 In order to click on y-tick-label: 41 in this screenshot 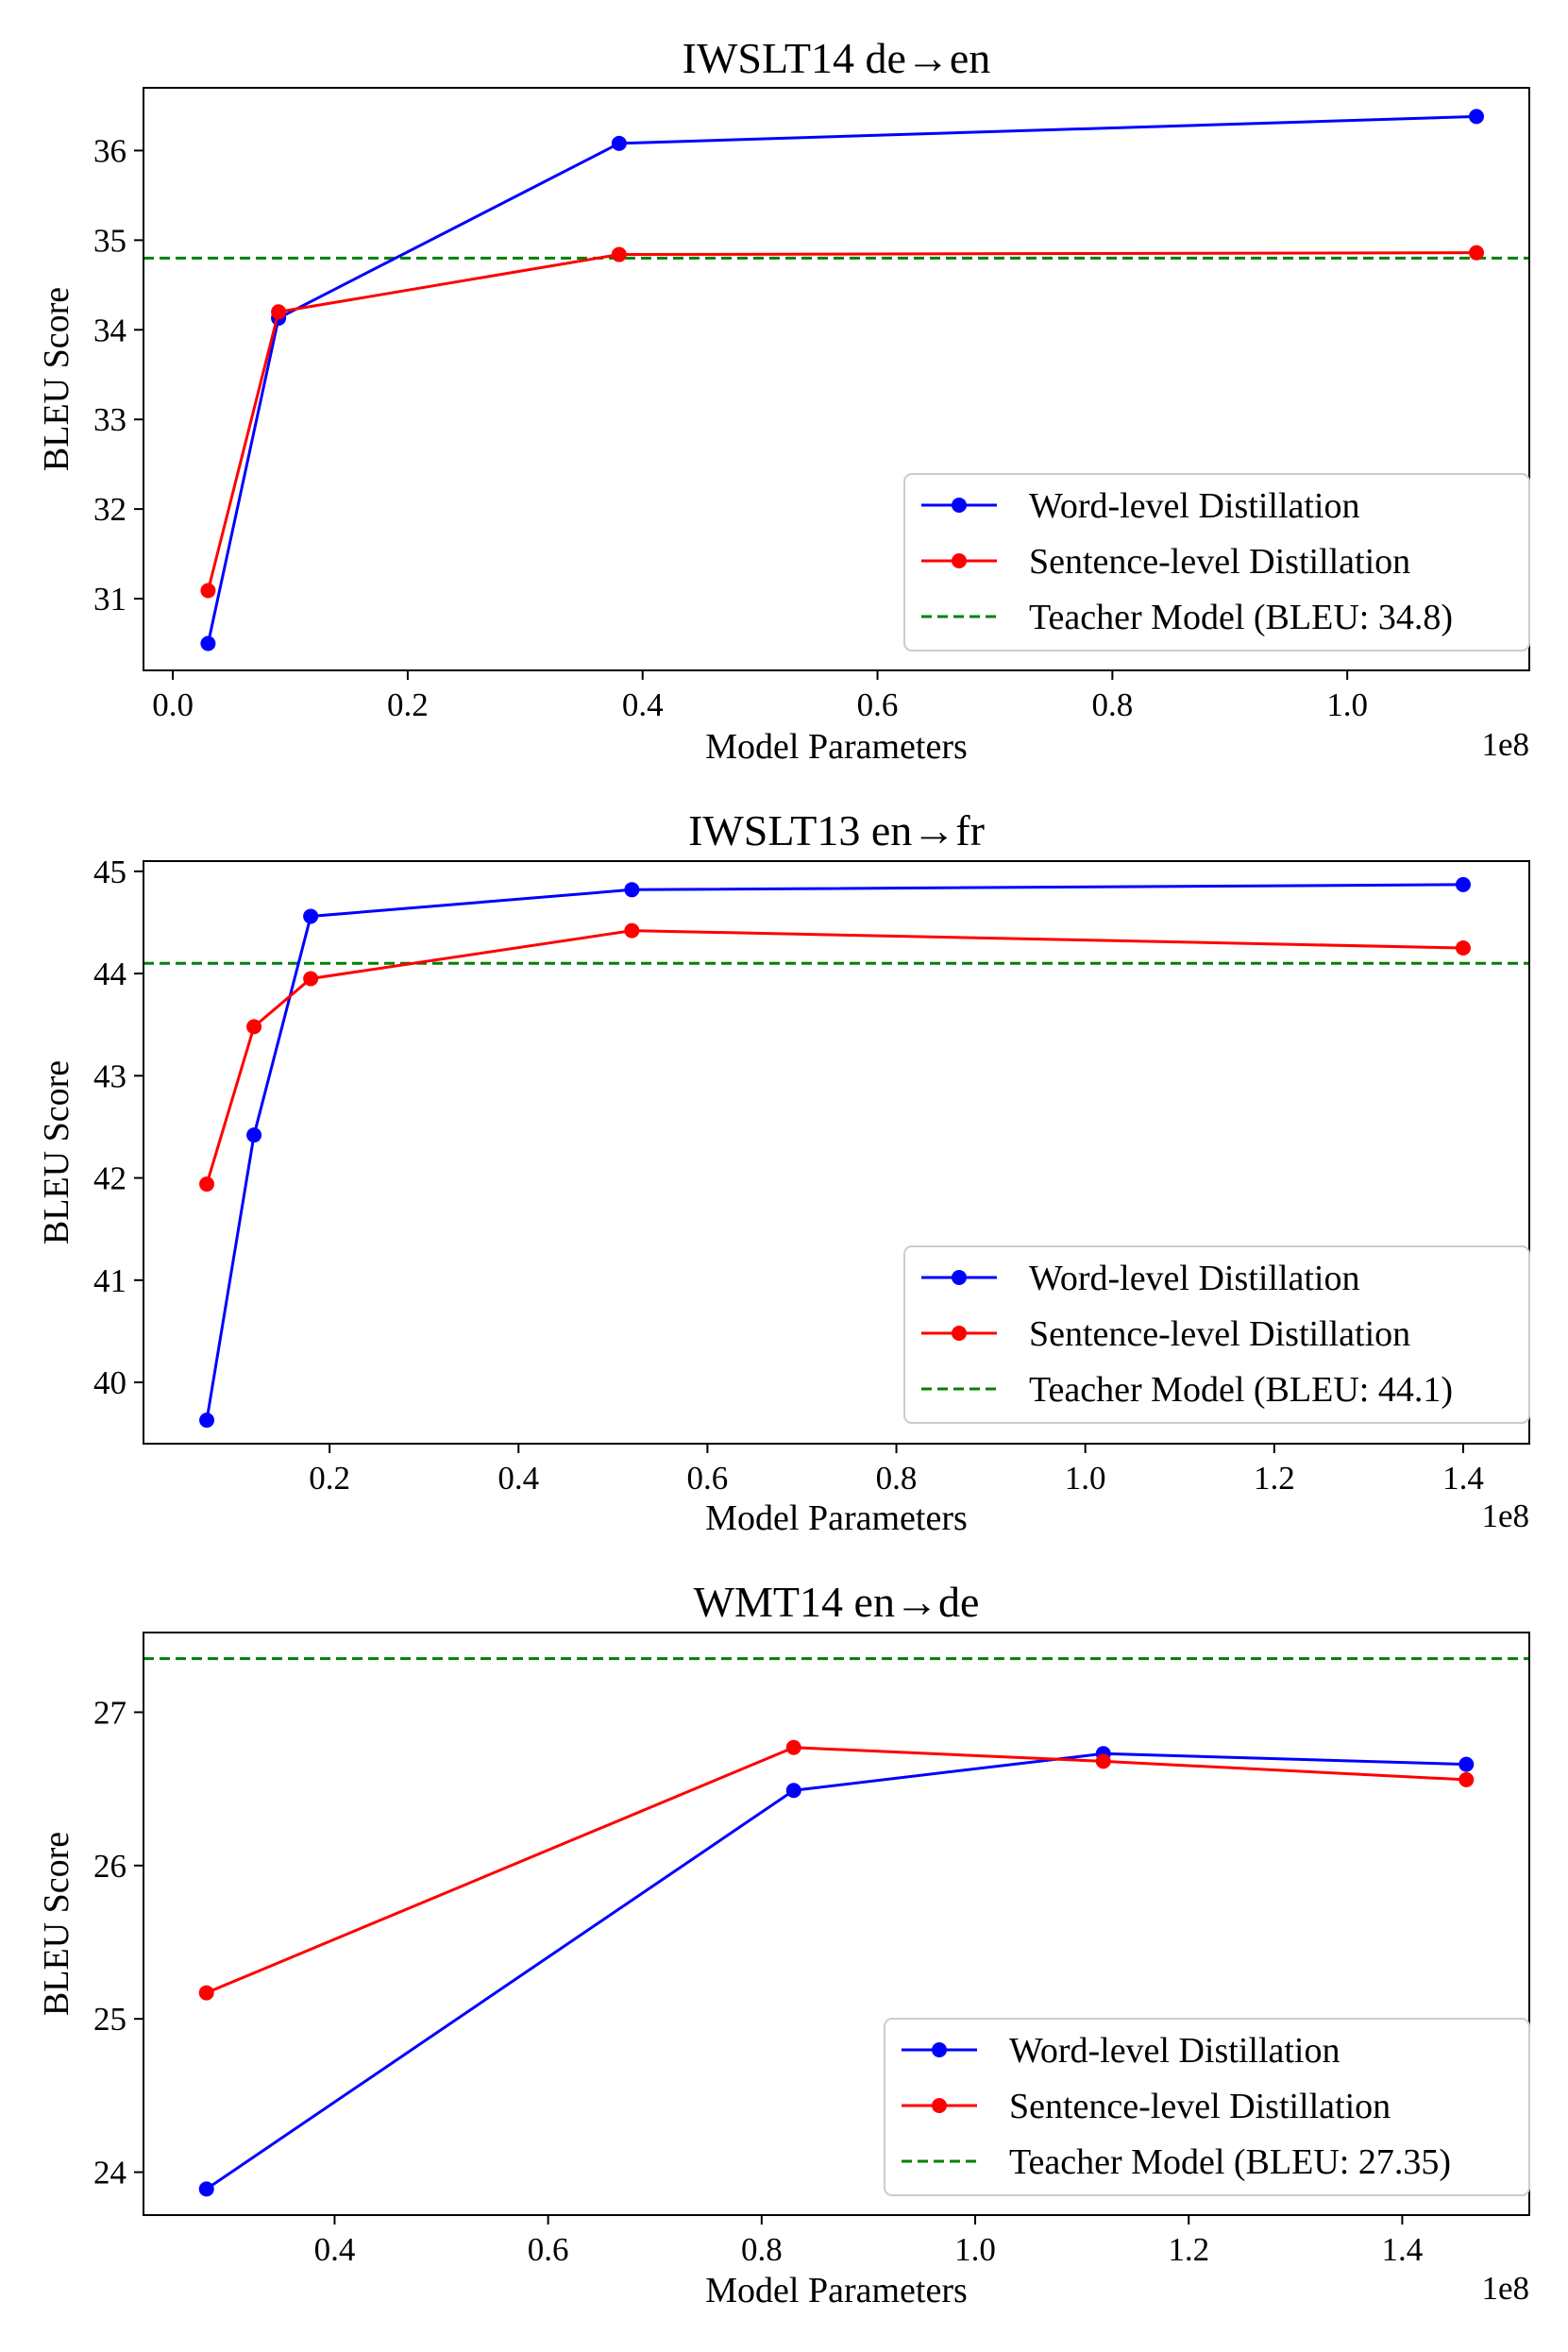, I will do `click(110, 1281)`.